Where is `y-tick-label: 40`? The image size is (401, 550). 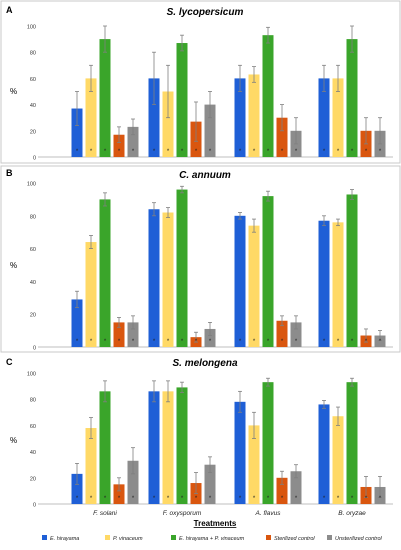 y-tick-label: 40 is located at coordinates (33, 453).